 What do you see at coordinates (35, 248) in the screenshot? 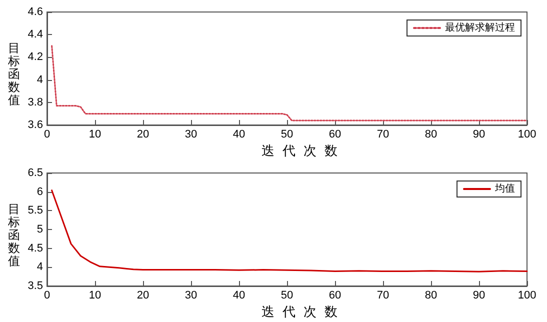
I see `y-tick-label: 4.5` at bounding box center [35, 248].